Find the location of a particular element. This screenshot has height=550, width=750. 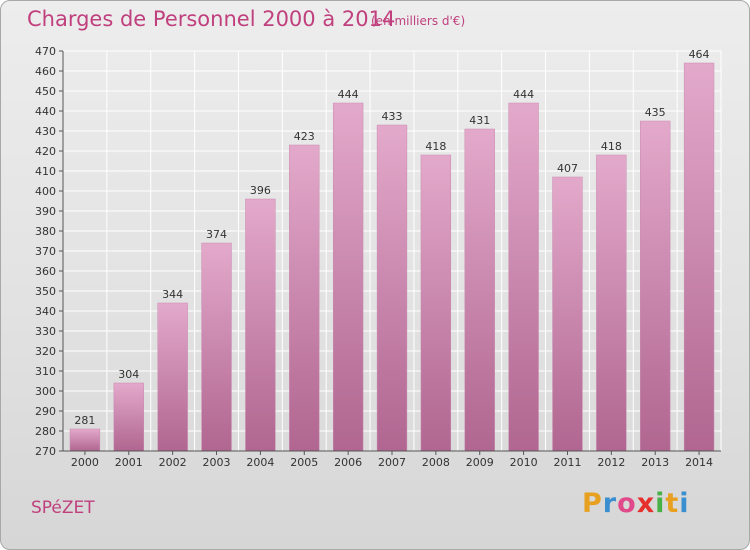

y-tick-label: 280 is located at coordinates (45, 431).